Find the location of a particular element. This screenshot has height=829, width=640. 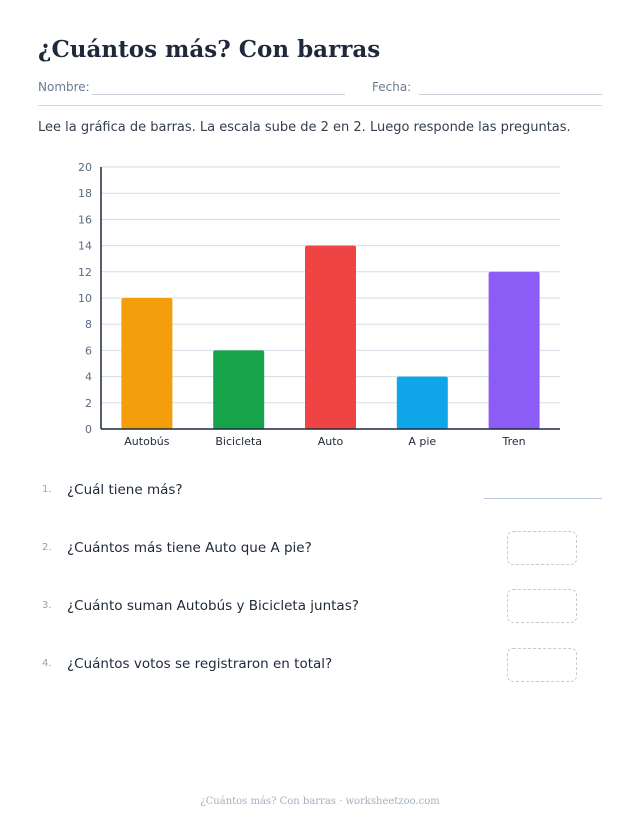

question-text: ¿Cuántos votos se registraron en total? is located at coordinates (200, 664).